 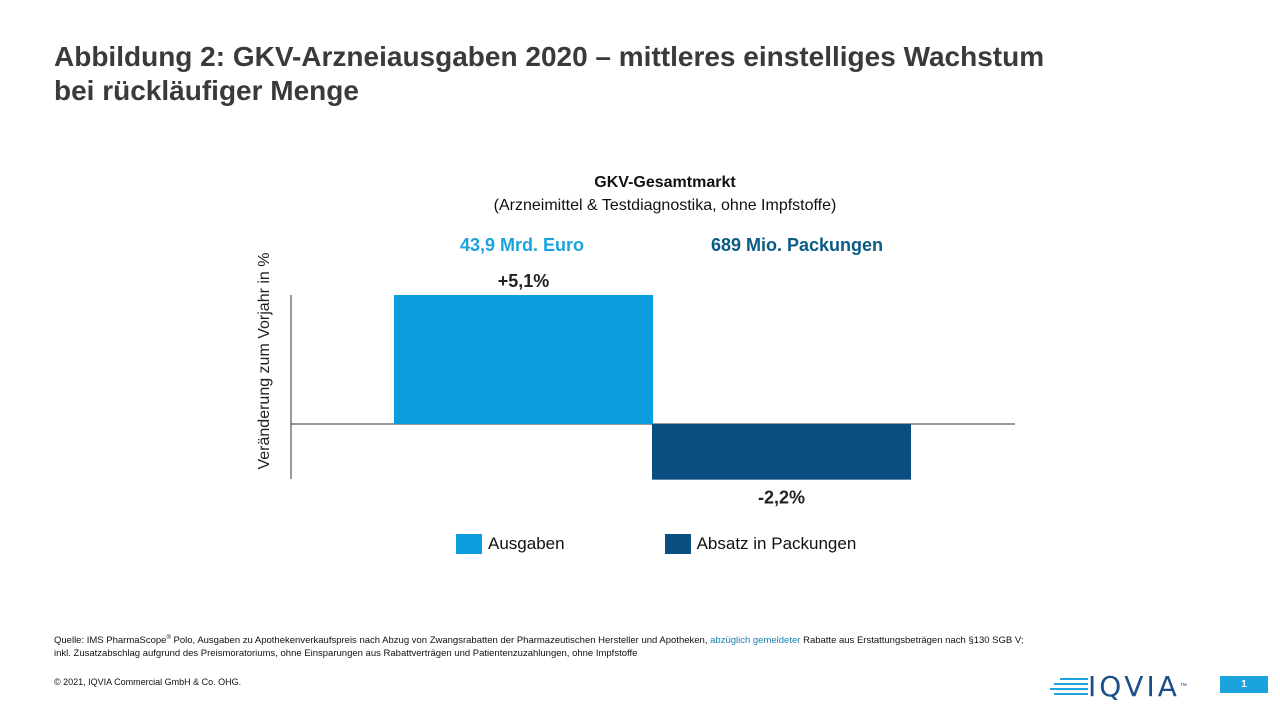 I want to click on page-number: 1, so click(x=1244, y=684).